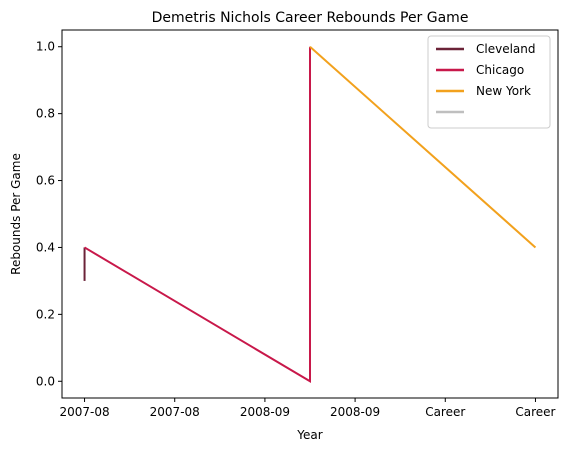 Image resolution: width=570 pixels, height=453 pixels. I want to click on legend-label-cleveland: Cleveland, so click(506, 49).